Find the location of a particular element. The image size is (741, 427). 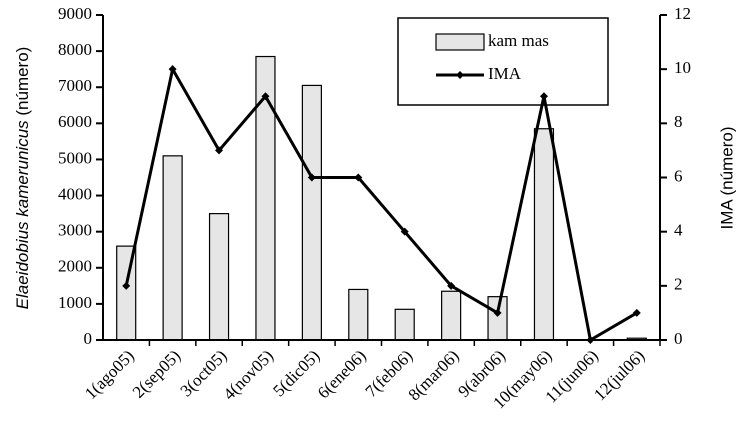

legend-marker is located at coordinates (460, 75).